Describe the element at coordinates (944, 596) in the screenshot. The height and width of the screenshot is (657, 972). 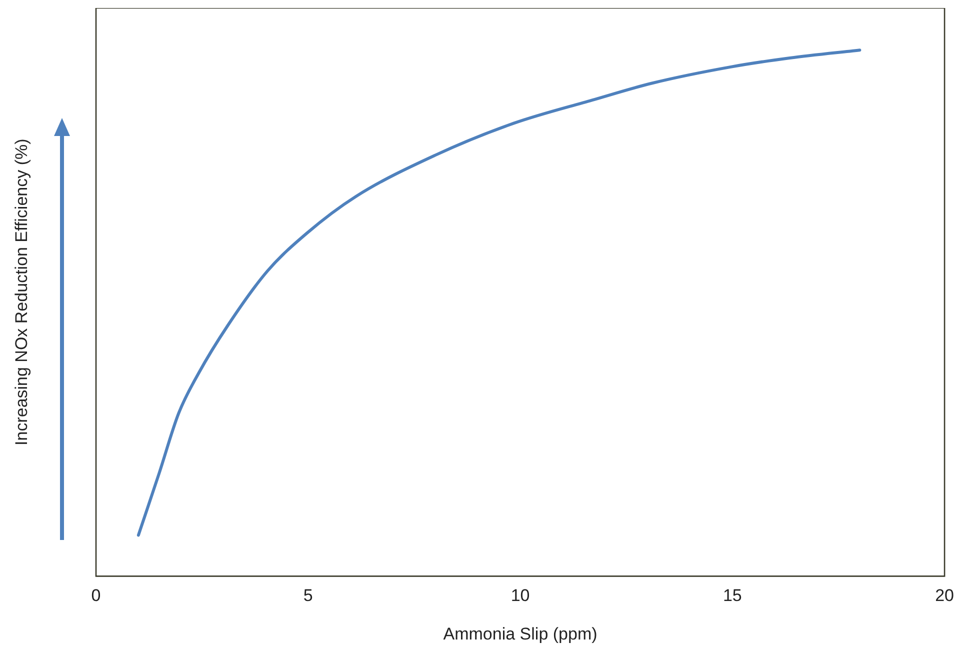
I see `x-tick-label: 20` at that location.